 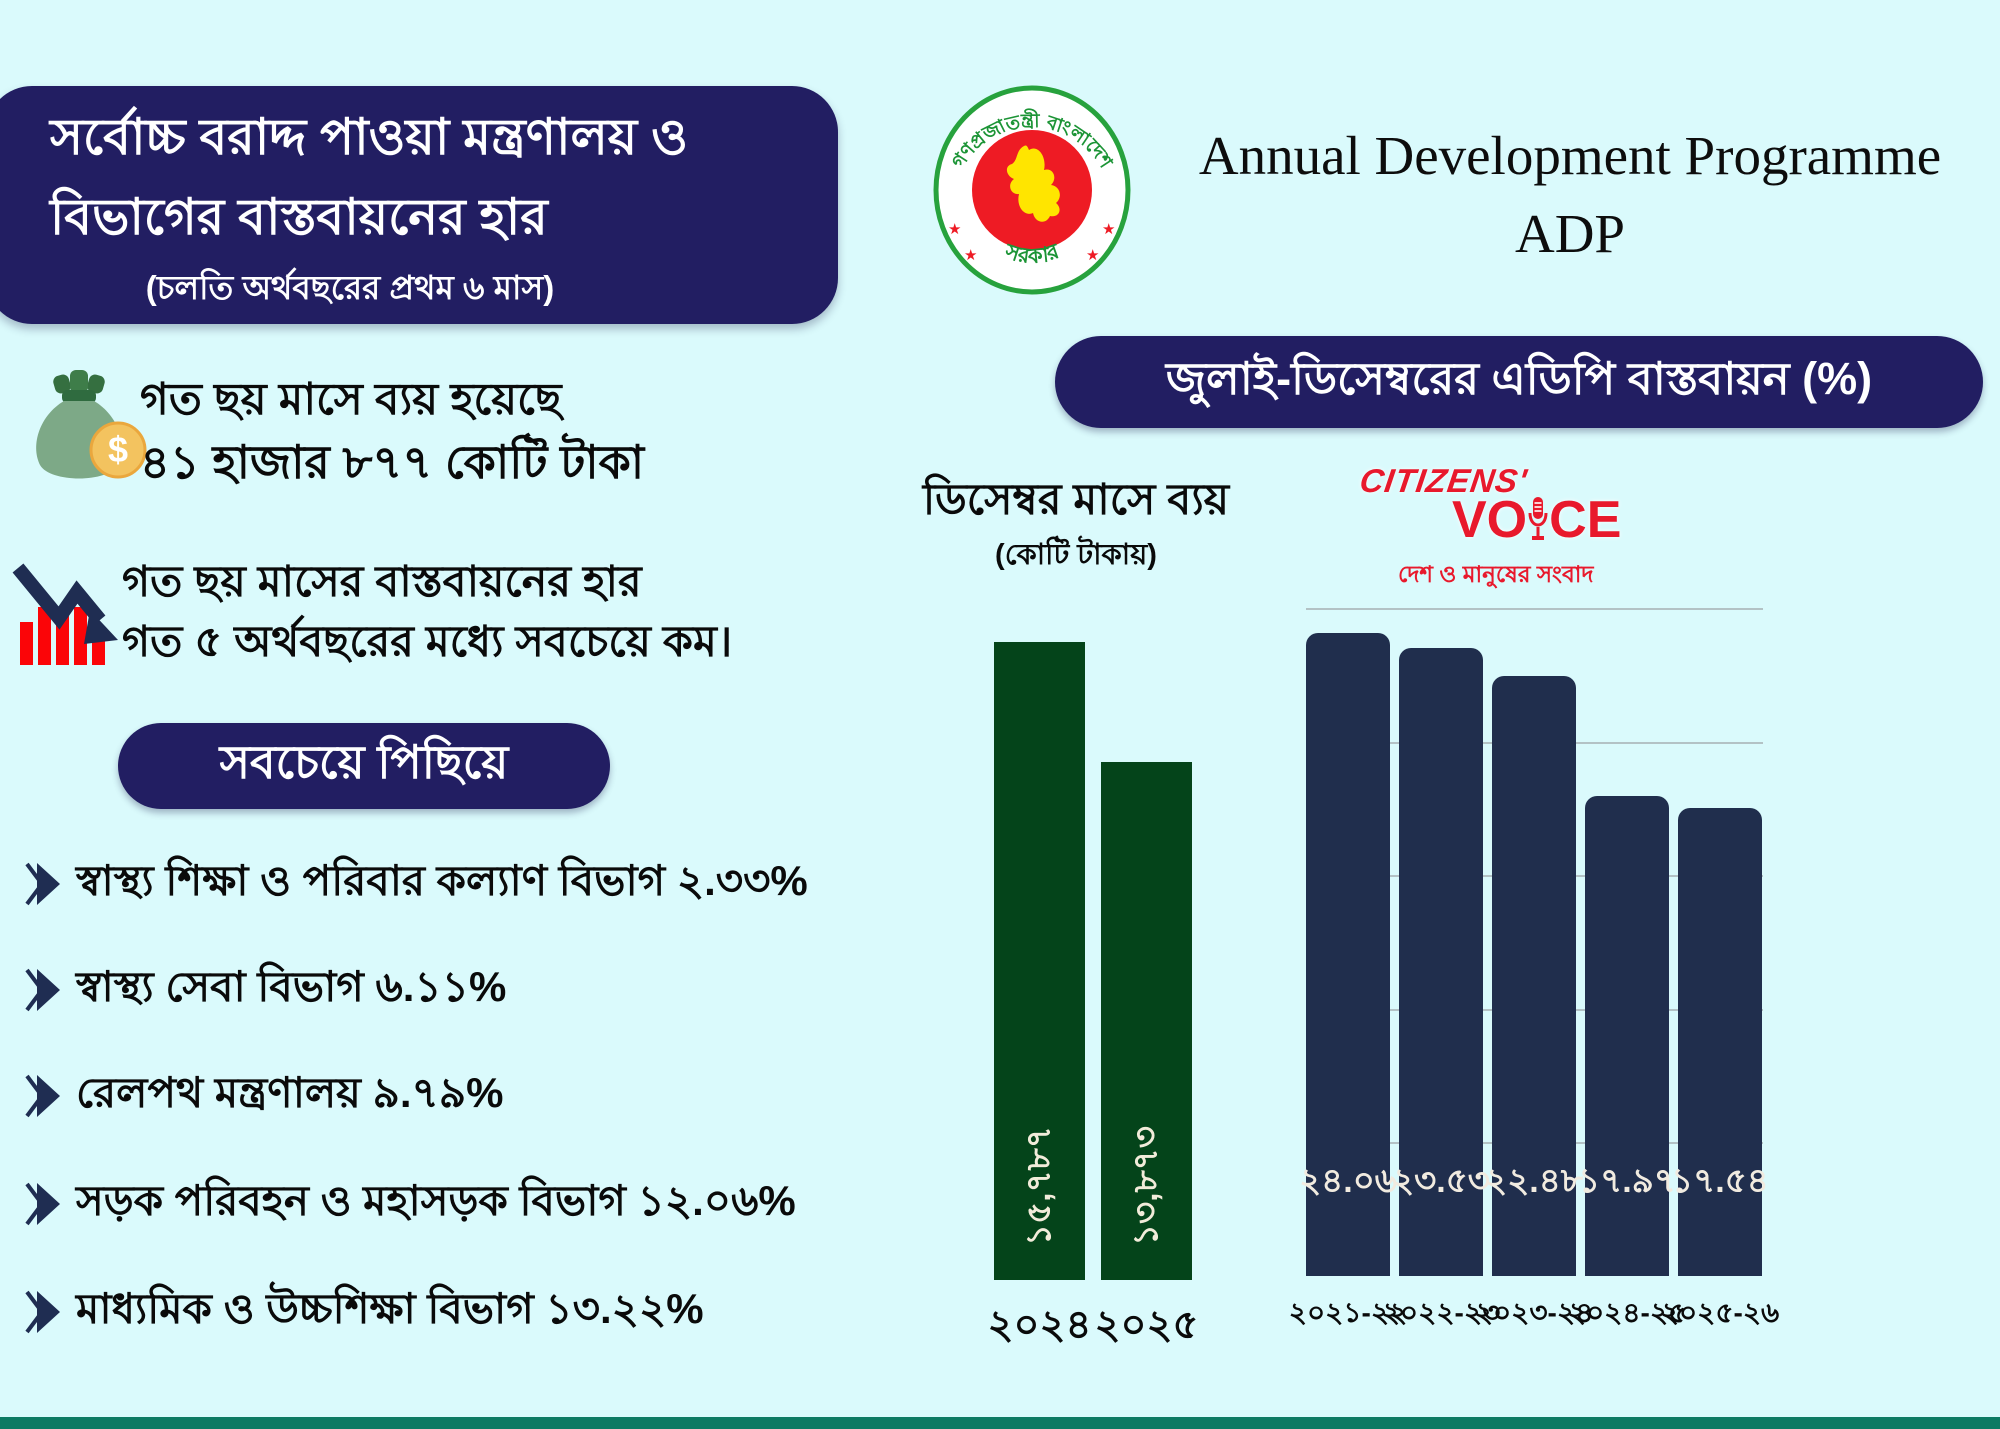 I want to click on bar-category-label: ২০২৩-২৪, so click(x=1534, y=1312).